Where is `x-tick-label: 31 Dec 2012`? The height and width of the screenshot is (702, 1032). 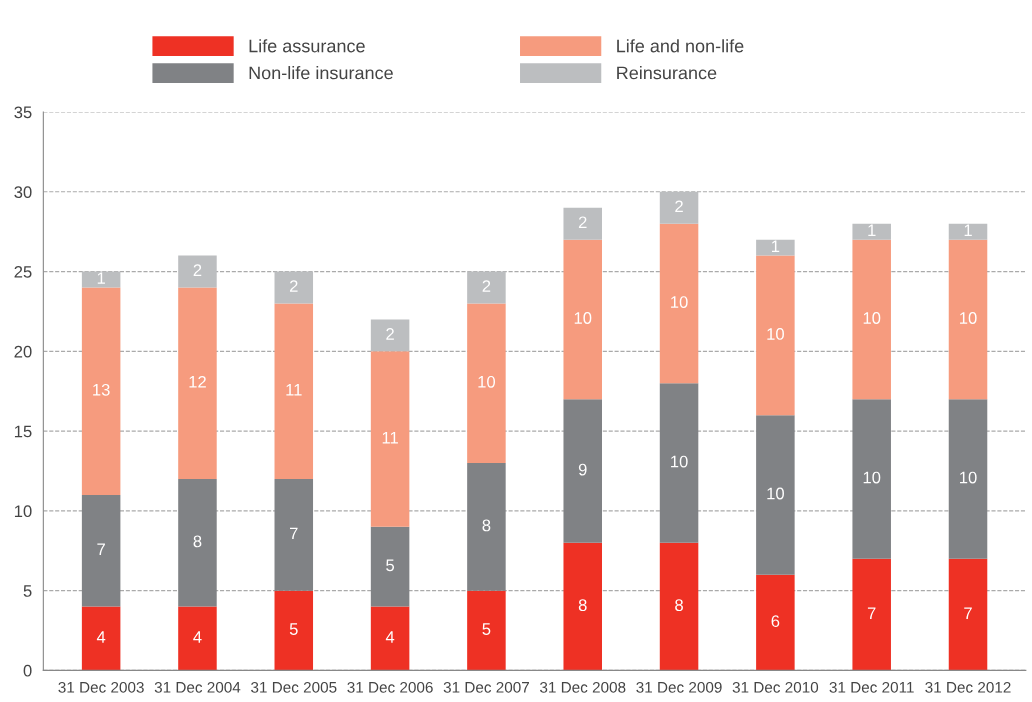
x-tick-label: 31 Dec 2012 is located at coordinates (968, 687).